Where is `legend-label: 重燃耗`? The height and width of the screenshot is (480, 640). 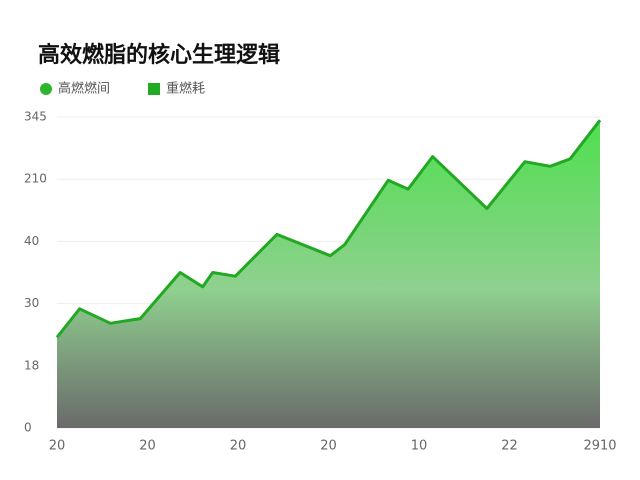 legend-label: 重燃耗 is located at coordinates (185, 89).